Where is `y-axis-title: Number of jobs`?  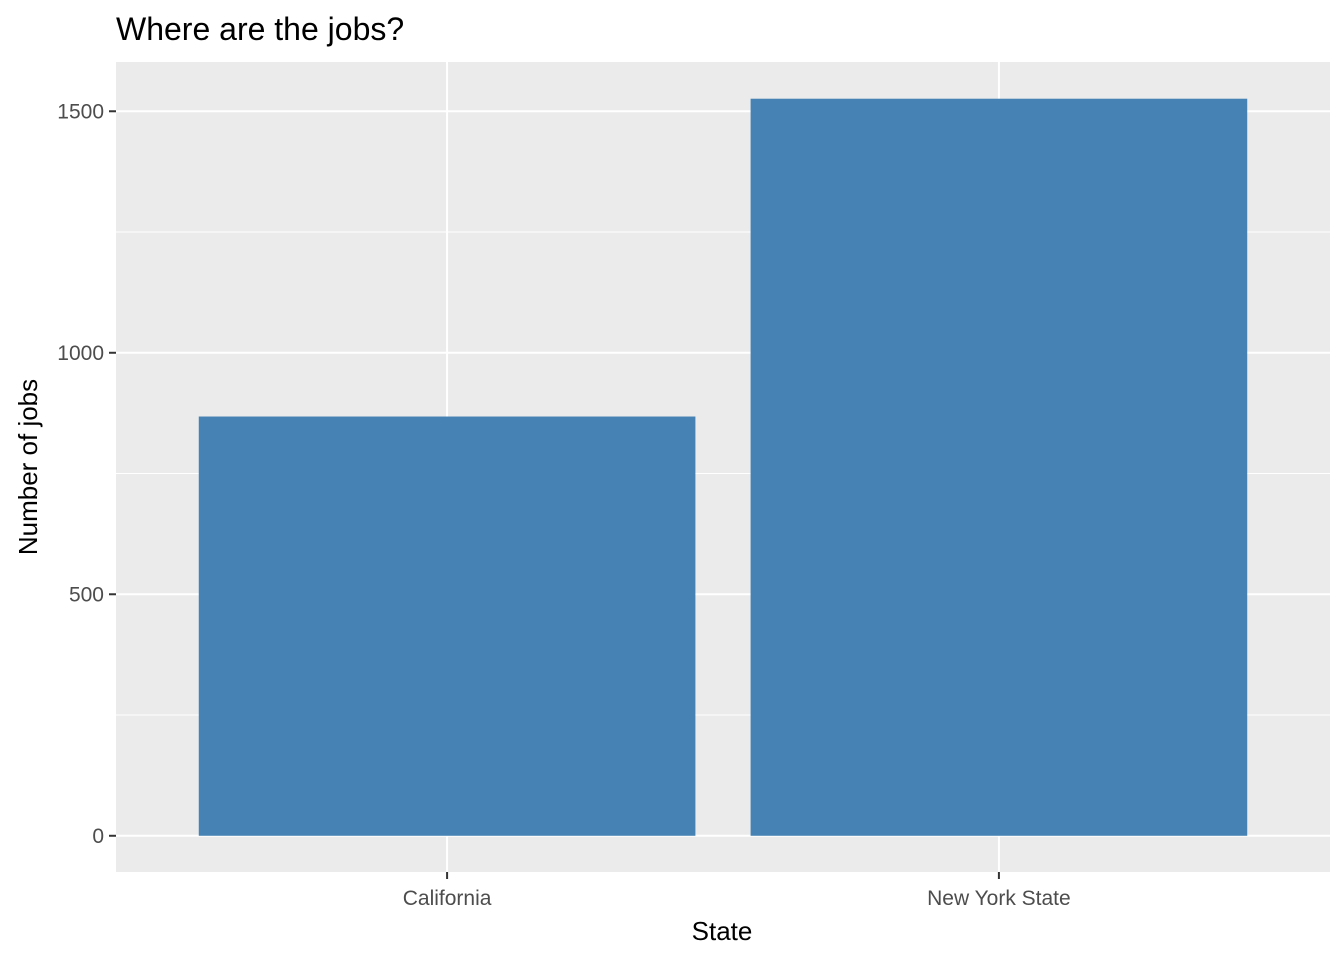
y-axis-title: Number of jobs is located at coordinates (28, 467).